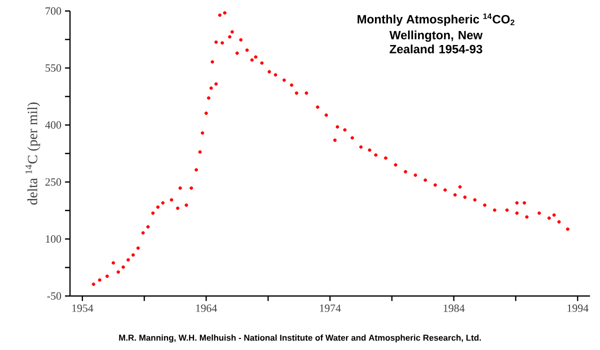 The width and height of the screenshot is (600, 350). Describe the element at coordinates (207, 308) in the screenshot. I see `x-tick-label: 1964` at that location.